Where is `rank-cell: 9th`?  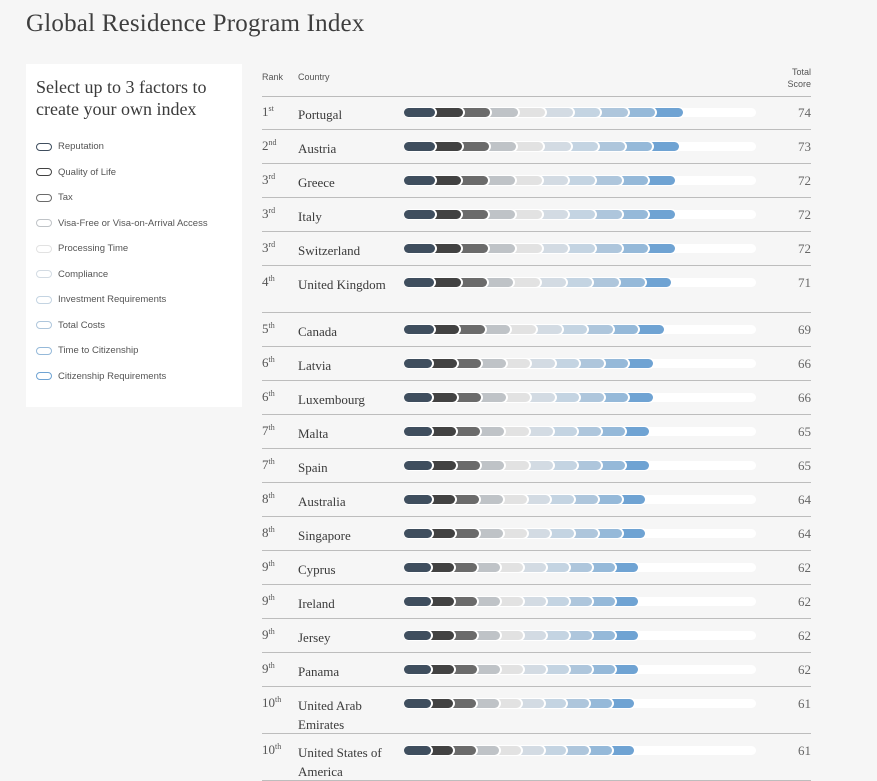
rank-cell: 9th is located at coordinates (268, 669).